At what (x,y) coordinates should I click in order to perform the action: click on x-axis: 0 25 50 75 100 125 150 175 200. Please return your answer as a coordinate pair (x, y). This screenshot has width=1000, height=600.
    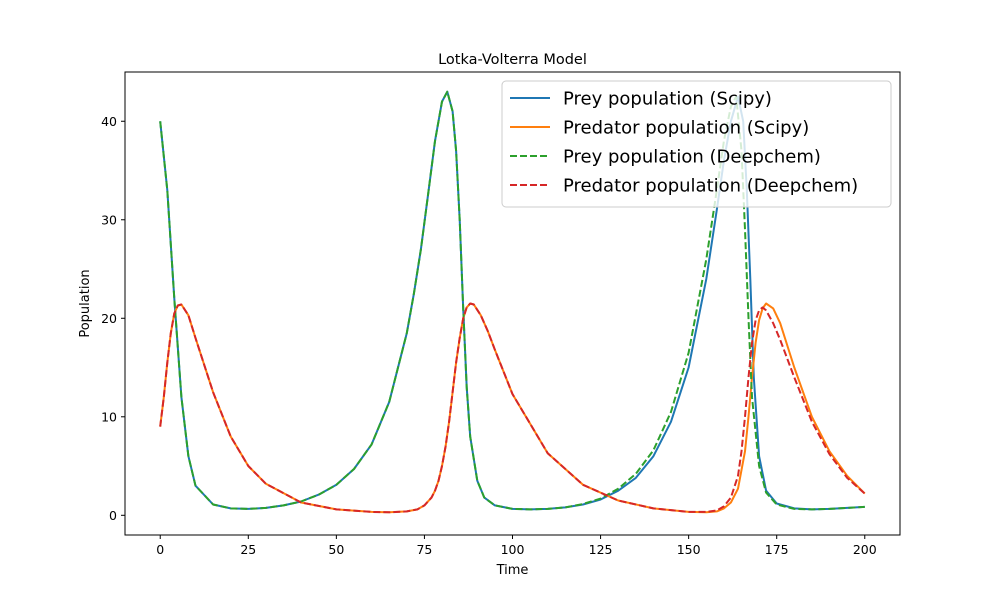
    Looking at the image, I should click on (516, 546).